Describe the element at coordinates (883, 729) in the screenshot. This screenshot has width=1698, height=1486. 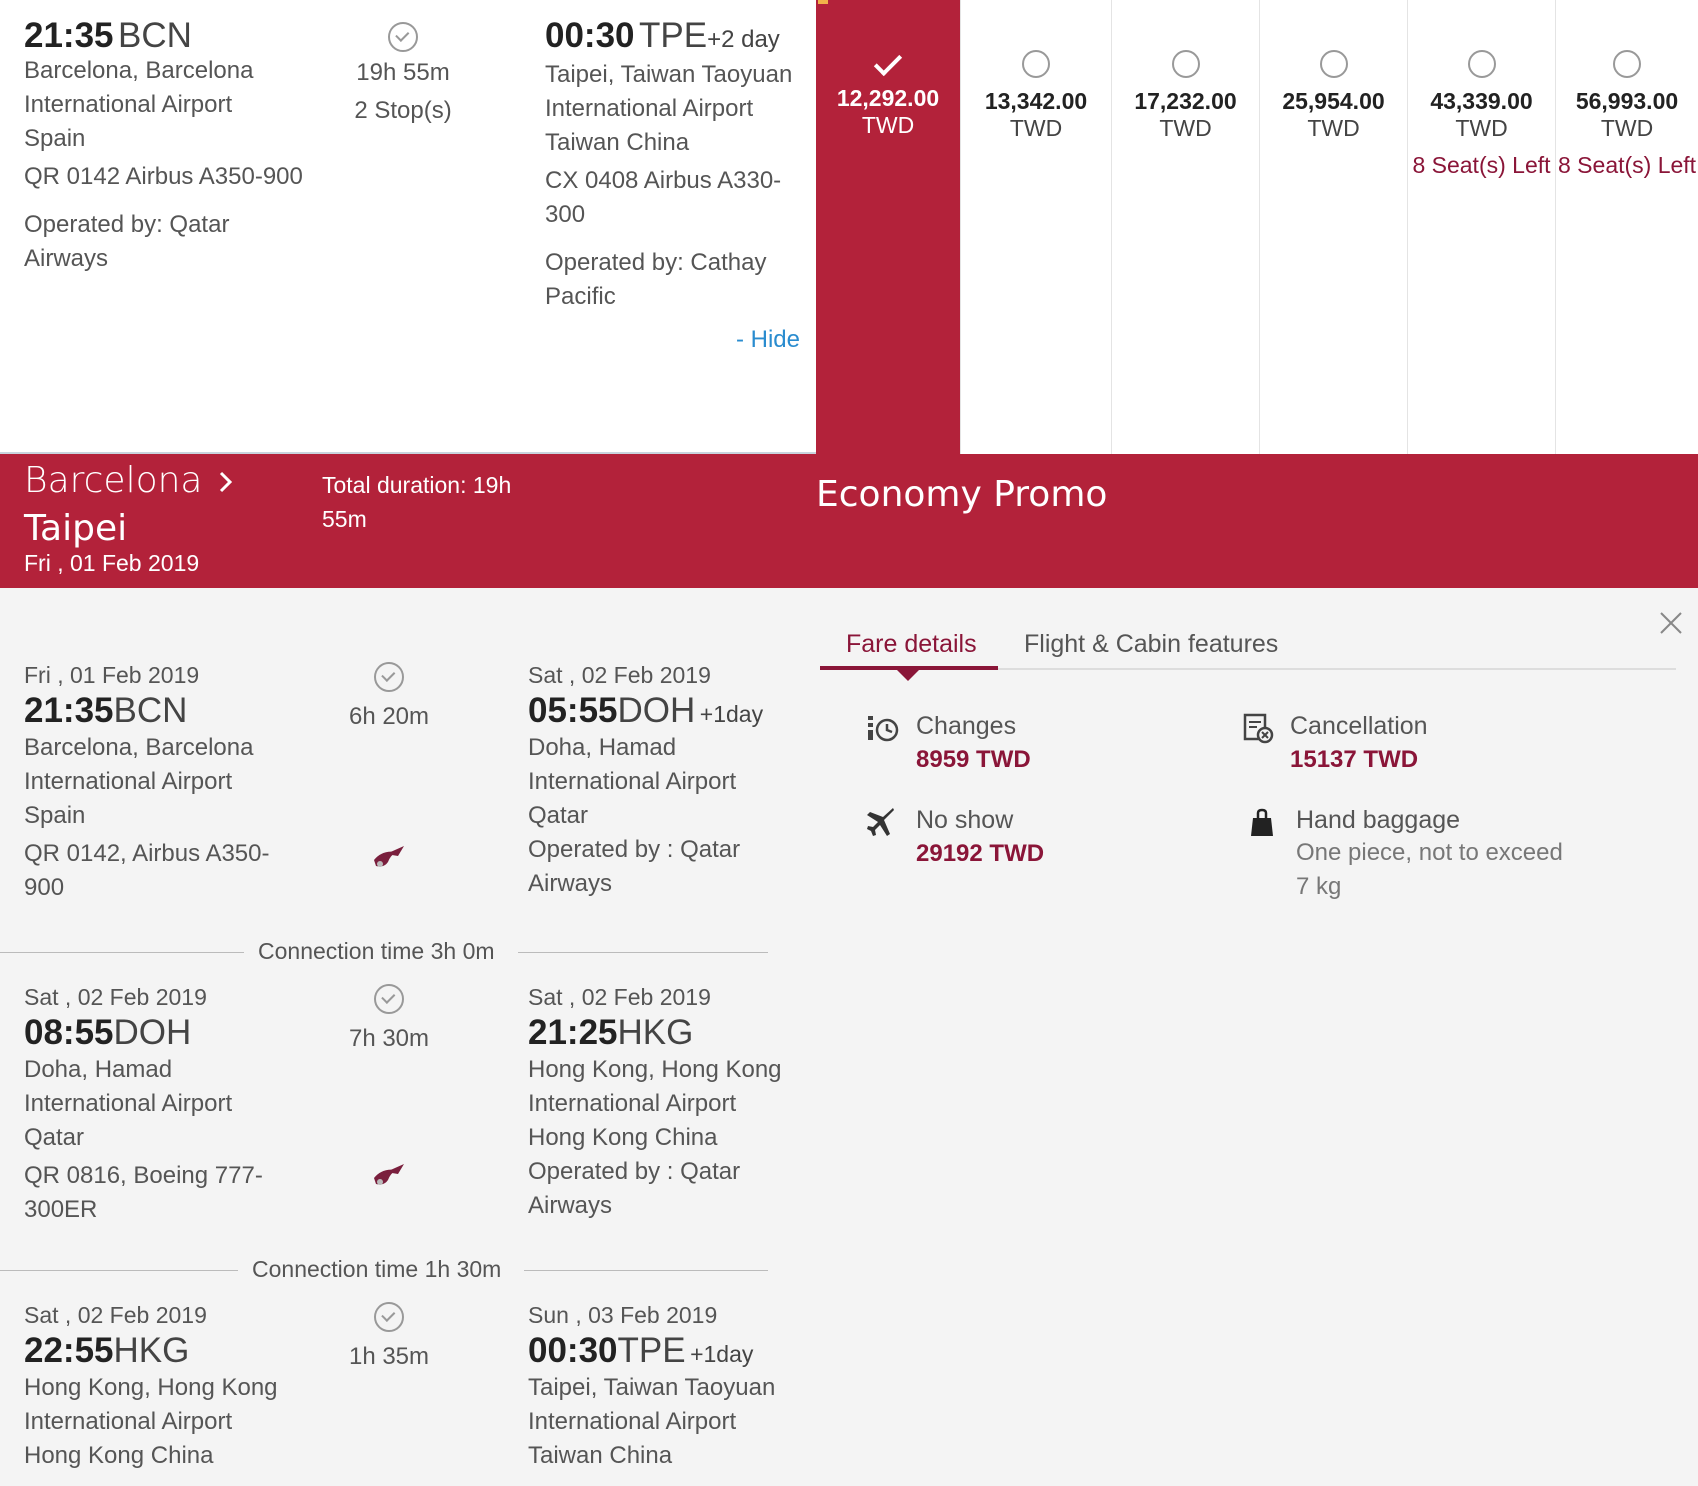
I see `changes-clock-icon` at that location.